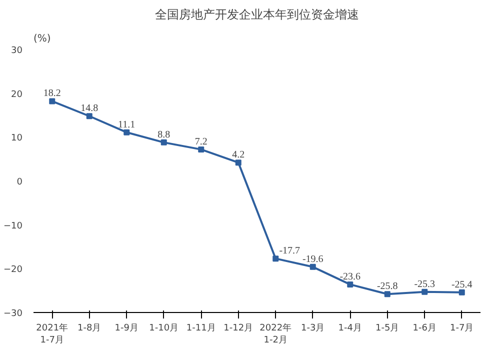  What do you see at coordinates (17, 139) in the screenshot?
I see `y-tick-label: 10` at bounding box center [17, 139].